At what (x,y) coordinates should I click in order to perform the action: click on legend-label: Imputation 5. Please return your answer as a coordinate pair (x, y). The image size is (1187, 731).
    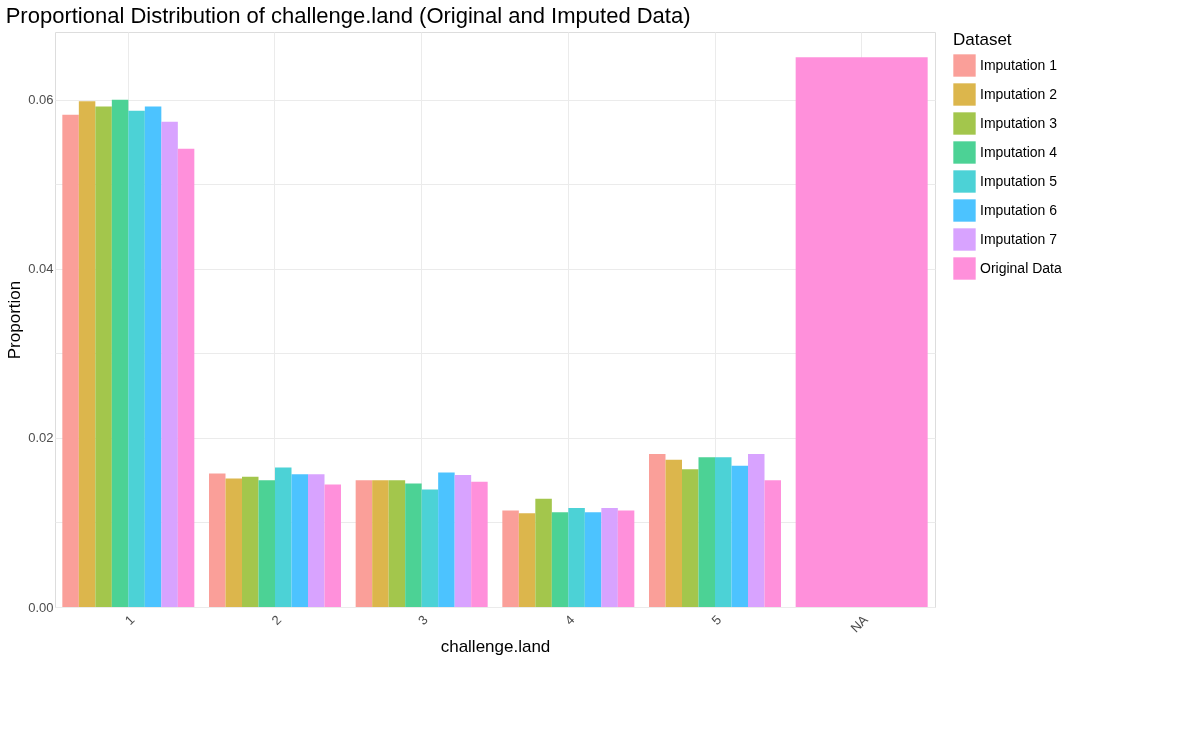
    Looking at the image, I should click on (1019, 180).